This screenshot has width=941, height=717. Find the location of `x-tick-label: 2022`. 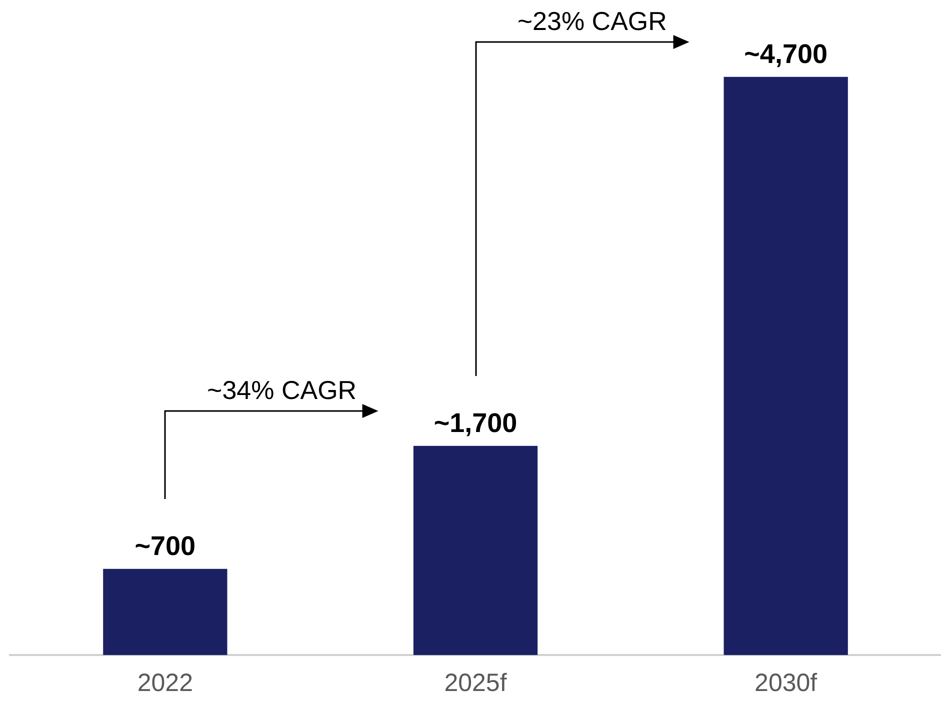

x-tick-label: 2022 is located at coordinates (165, 682).